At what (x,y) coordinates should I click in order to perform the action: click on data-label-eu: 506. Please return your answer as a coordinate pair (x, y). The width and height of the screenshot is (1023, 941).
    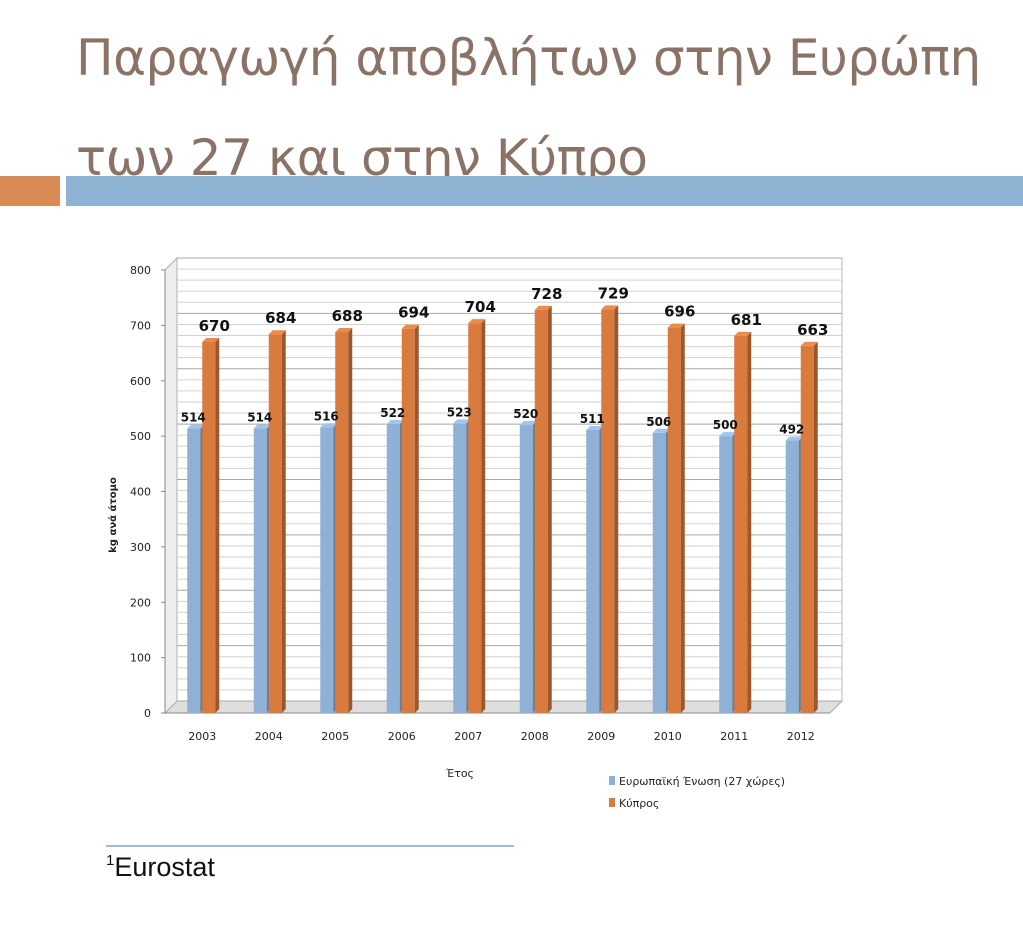
    Looking at the image, I should click on (658, 422).